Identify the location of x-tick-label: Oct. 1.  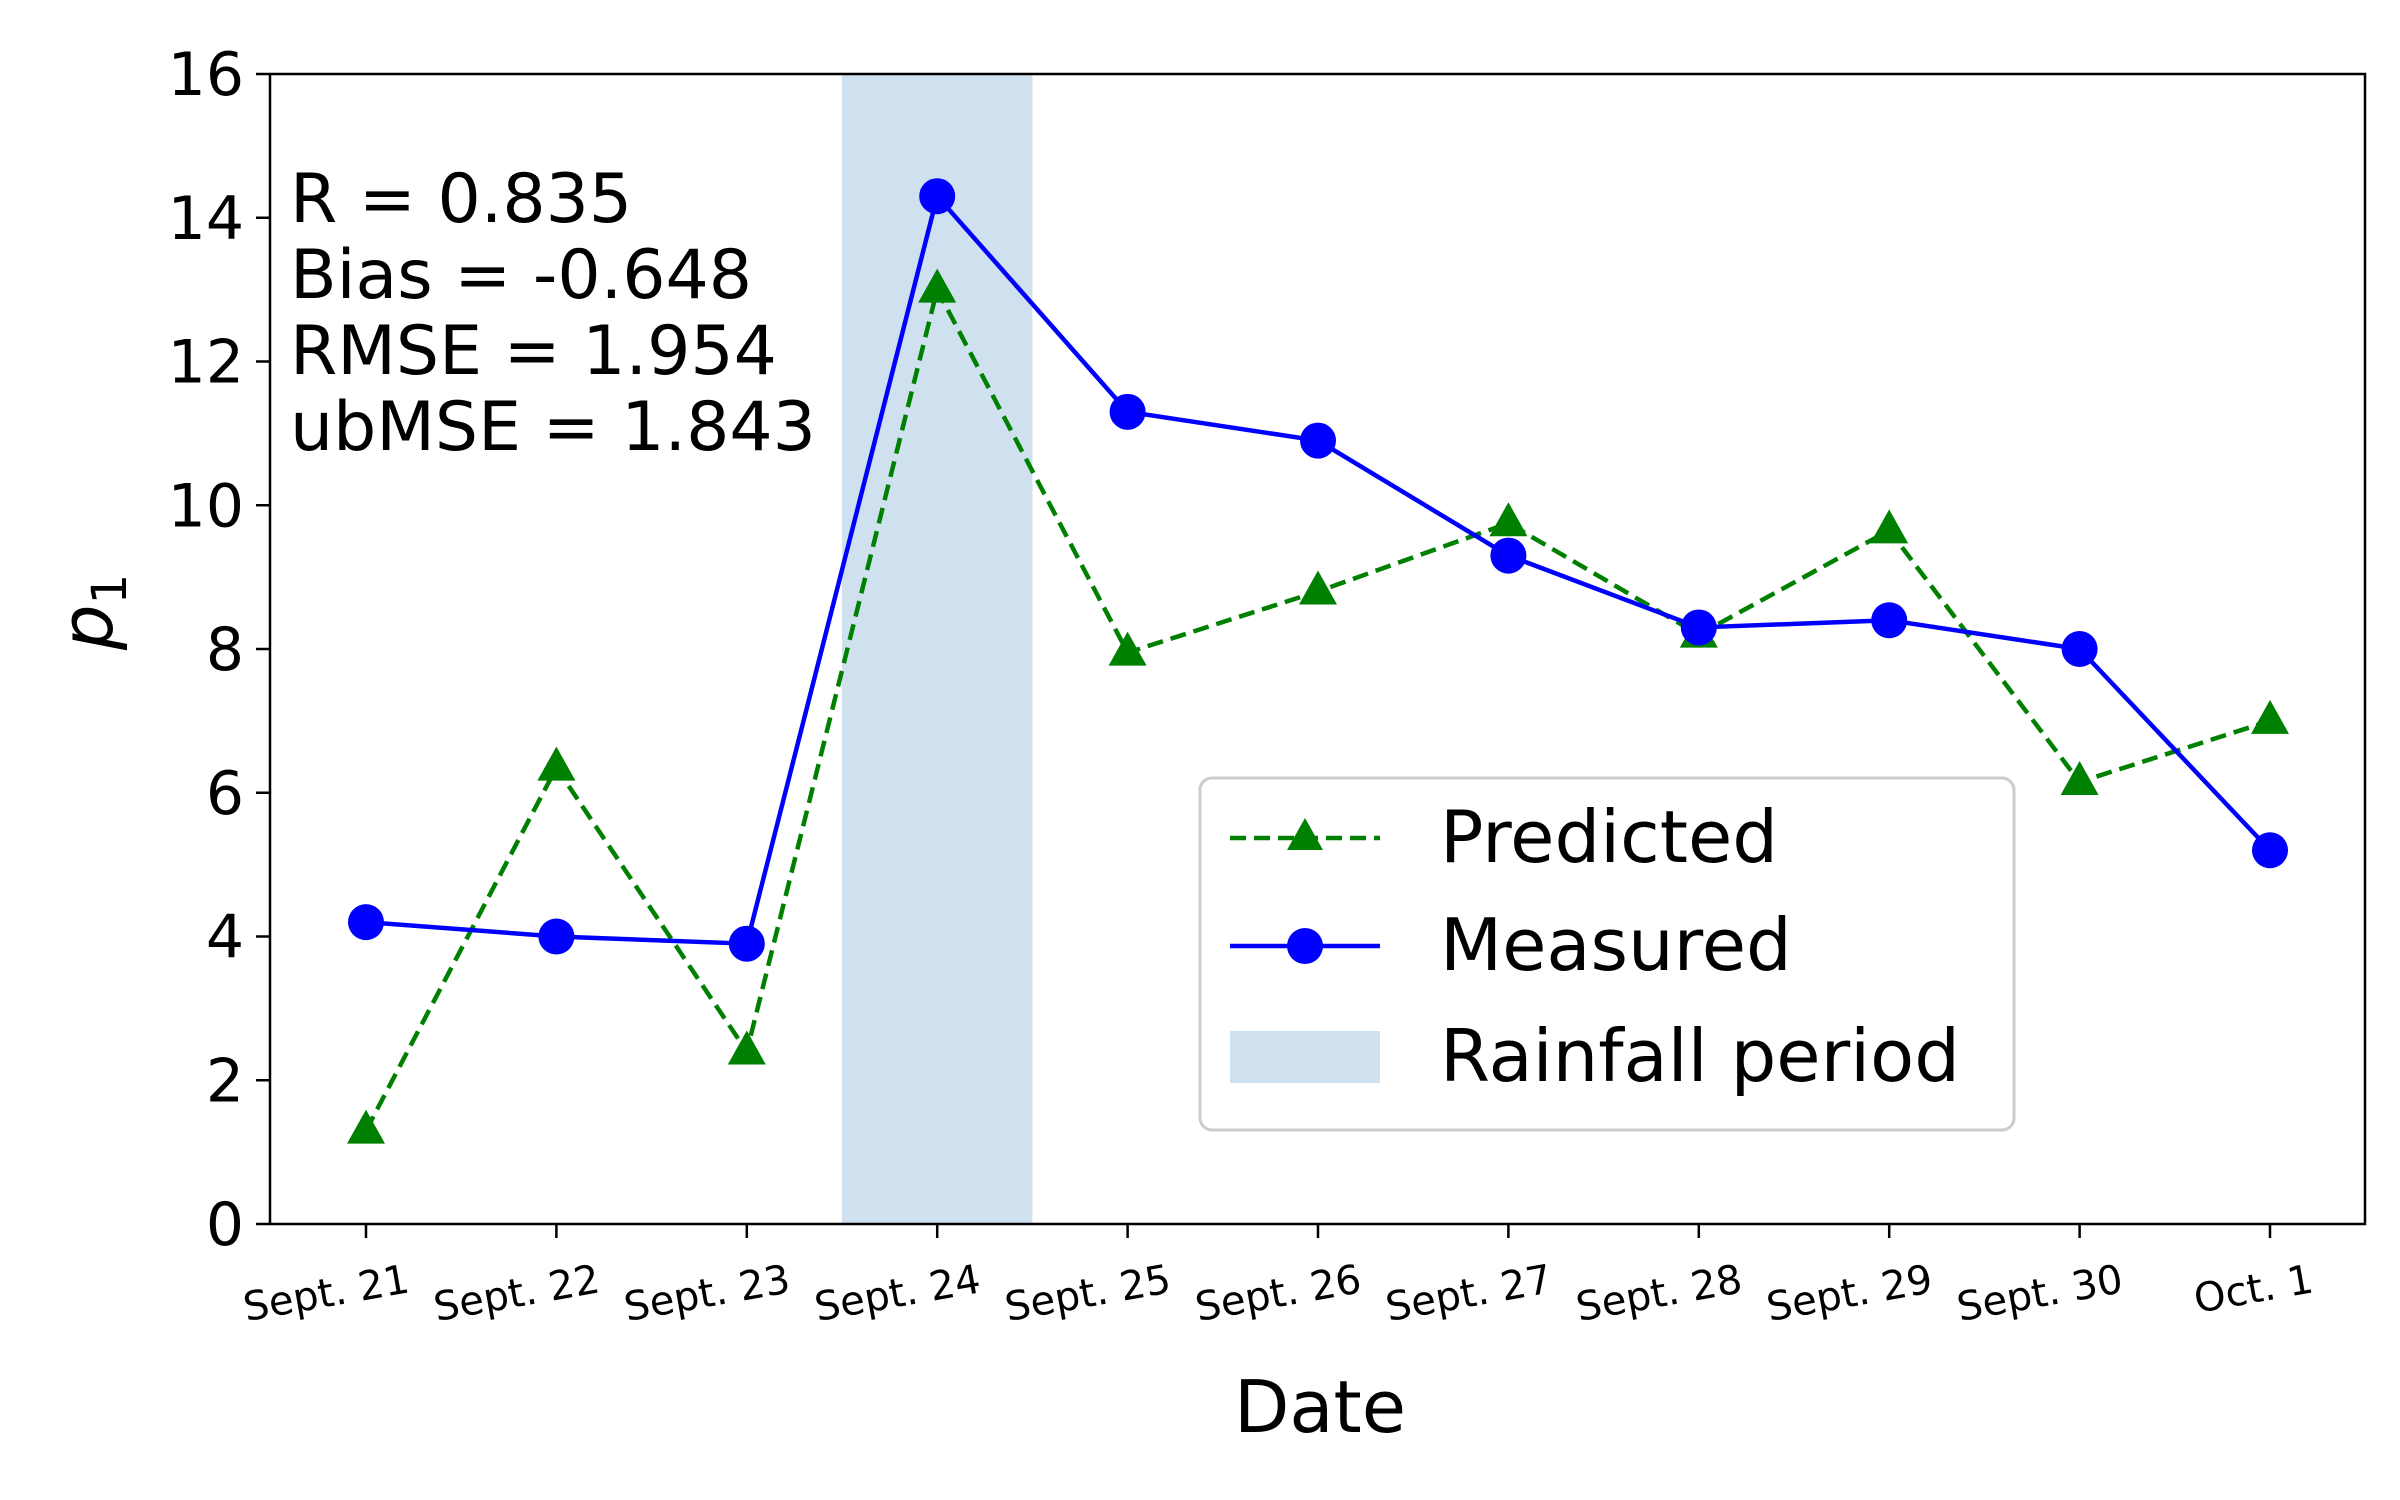
(2254, 1290).